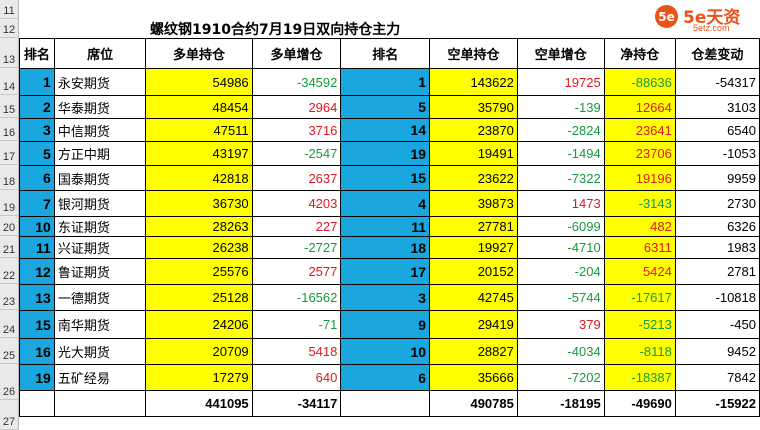  Describe the element at coordinates (717, 203) in the screenshot. I see `diff-cell: 2730` at that location.